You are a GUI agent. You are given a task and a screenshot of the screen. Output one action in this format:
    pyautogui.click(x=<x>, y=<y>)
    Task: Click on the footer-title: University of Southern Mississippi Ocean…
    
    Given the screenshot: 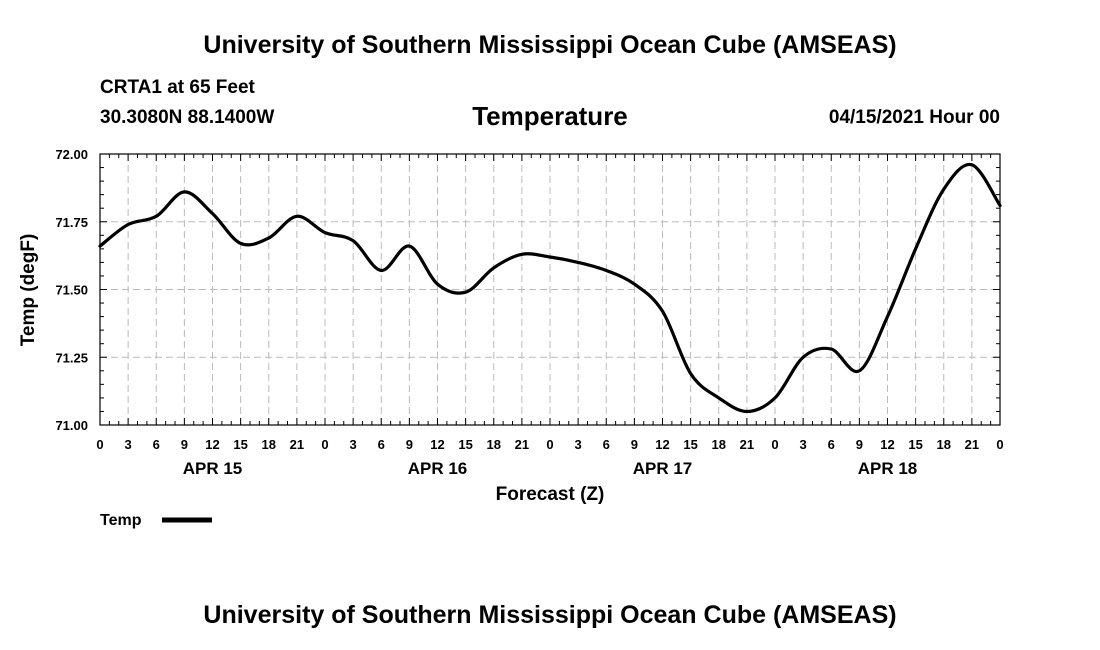 What is the action you would take?
    pyautogui.click(x=550, y=615)
    